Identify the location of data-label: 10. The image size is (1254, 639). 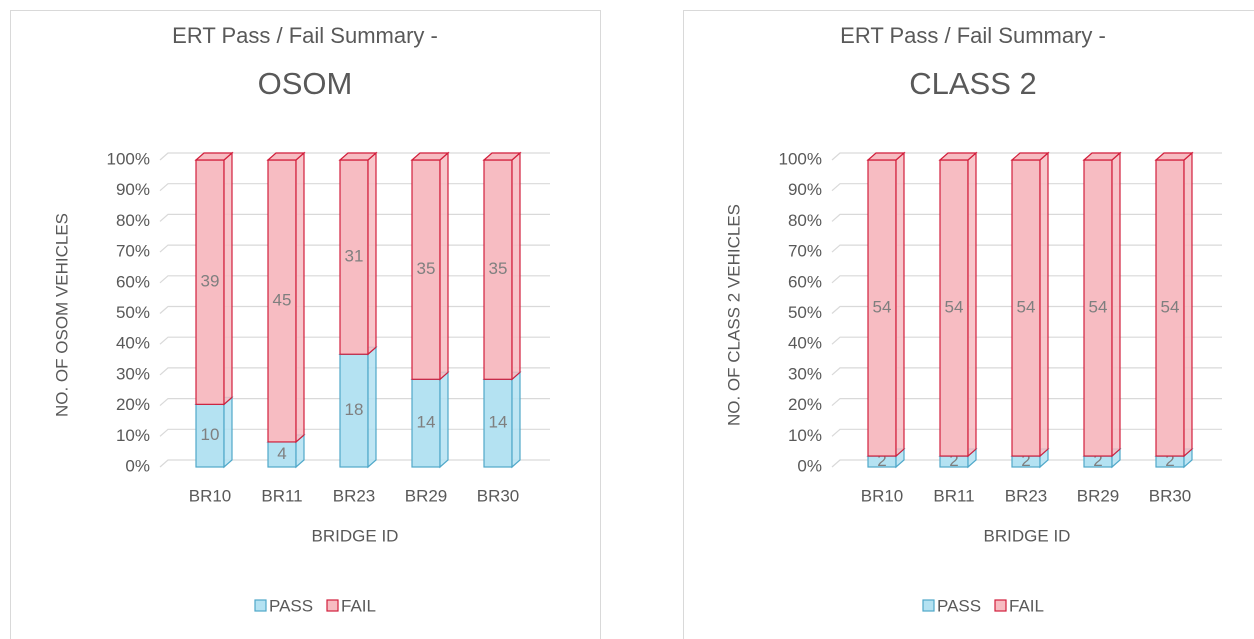
(210, 434).